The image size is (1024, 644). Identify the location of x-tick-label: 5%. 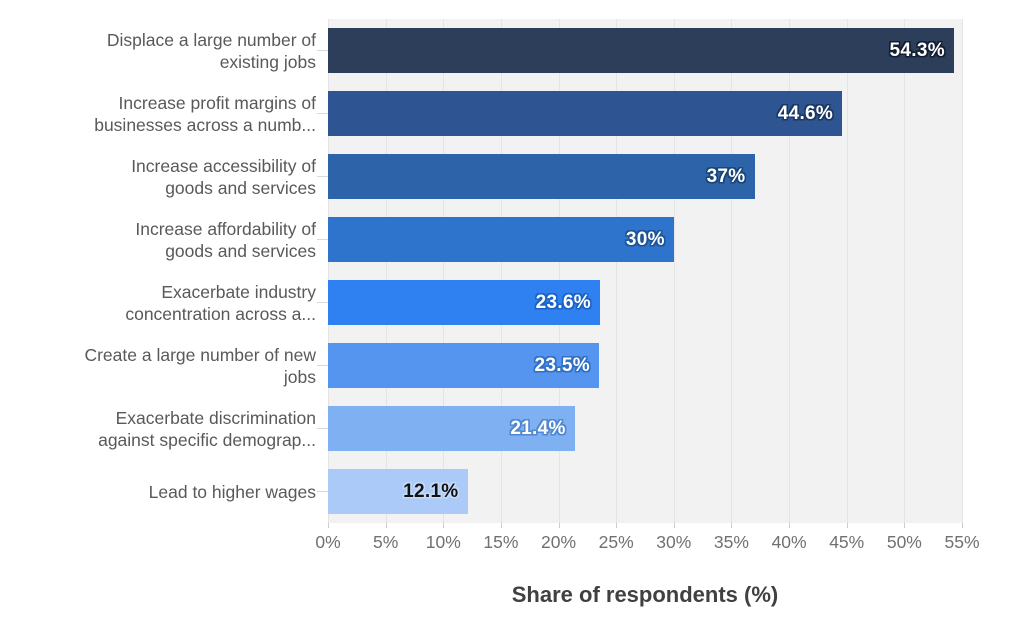
(385, 542).